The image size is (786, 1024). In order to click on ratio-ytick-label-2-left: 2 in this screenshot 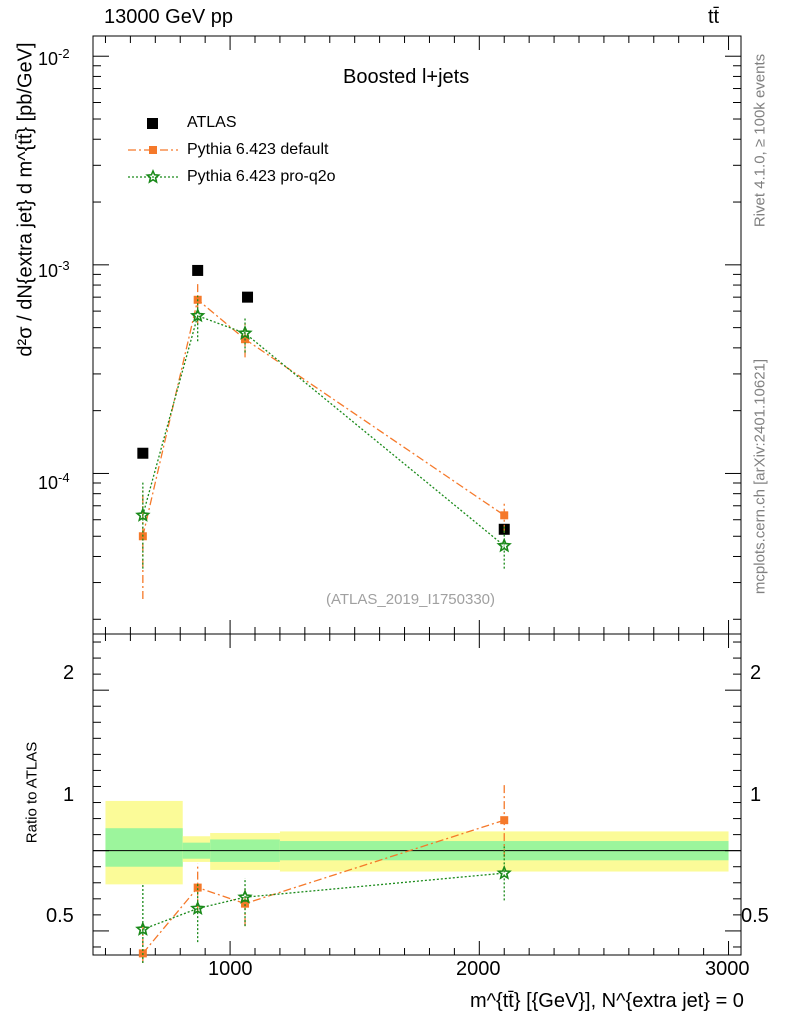, I will do `click(69, 673)`.